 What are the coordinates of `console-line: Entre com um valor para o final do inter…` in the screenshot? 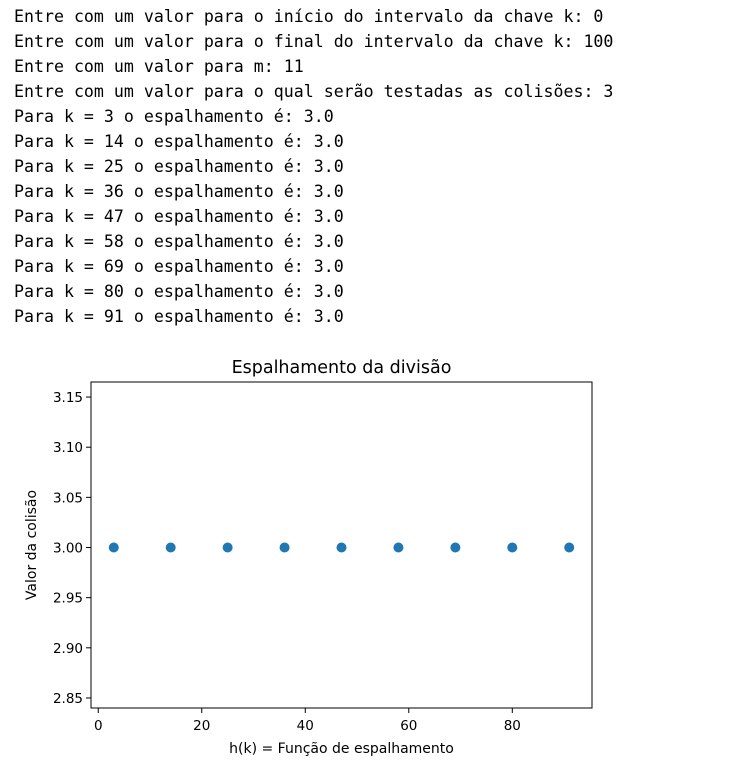 It's located at (314, 41).